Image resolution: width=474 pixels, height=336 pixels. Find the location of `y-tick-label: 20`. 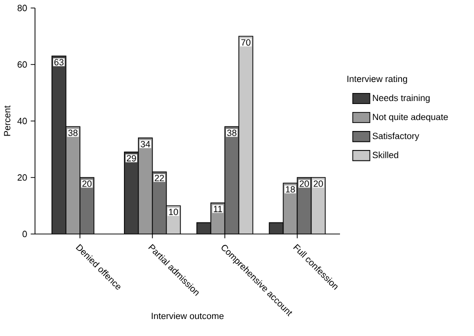

y-tick-label: 20 is located at coordinates (22, 177).